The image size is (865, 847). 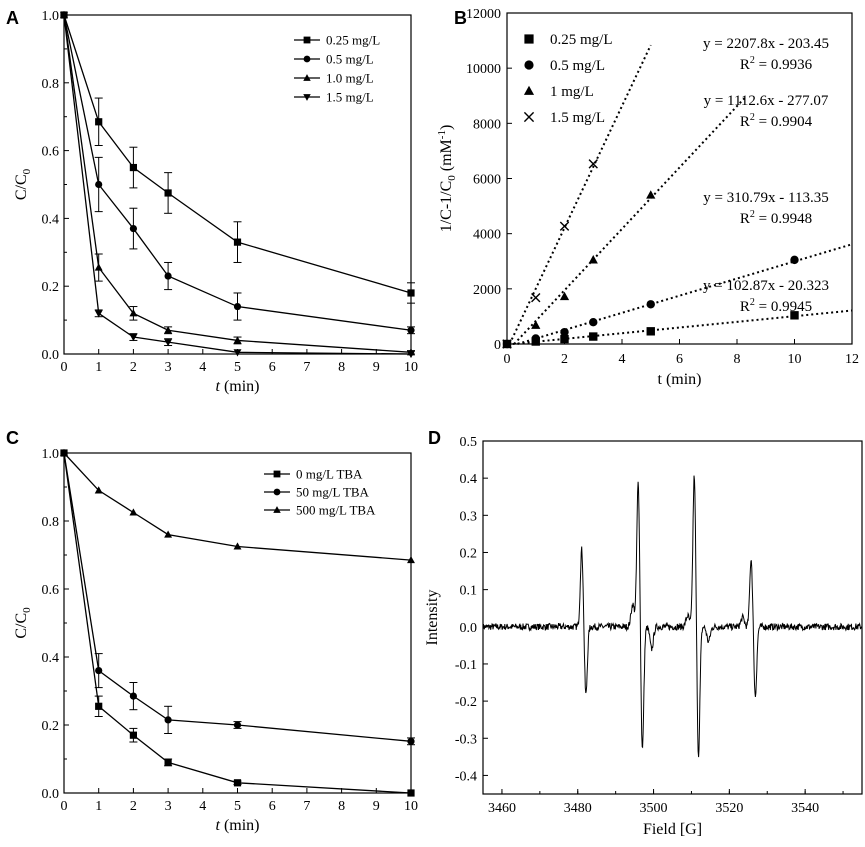 What do you see at coordinates (682, 327) in the screenshot?
I see `panel-b-fit-line` at bounding box center [682, 327].